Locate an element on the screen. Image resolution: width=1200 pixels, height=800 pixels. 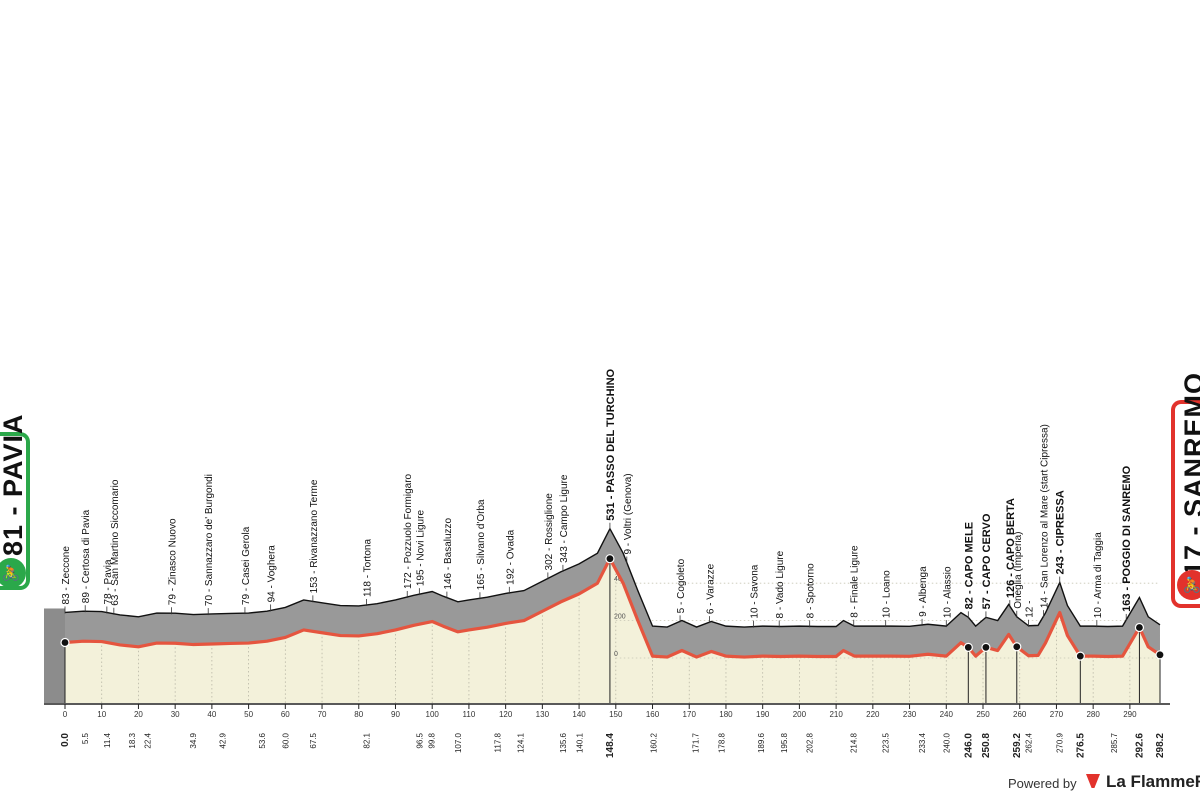
distance-label: 107.0 is located at coordinates (458, 742).